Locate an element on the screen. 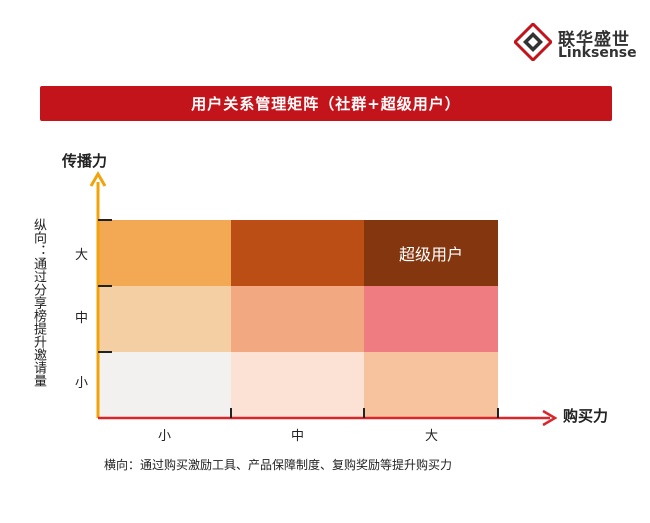  brand-name-cn: 联华盛世 is located at coordinates (594, 40).